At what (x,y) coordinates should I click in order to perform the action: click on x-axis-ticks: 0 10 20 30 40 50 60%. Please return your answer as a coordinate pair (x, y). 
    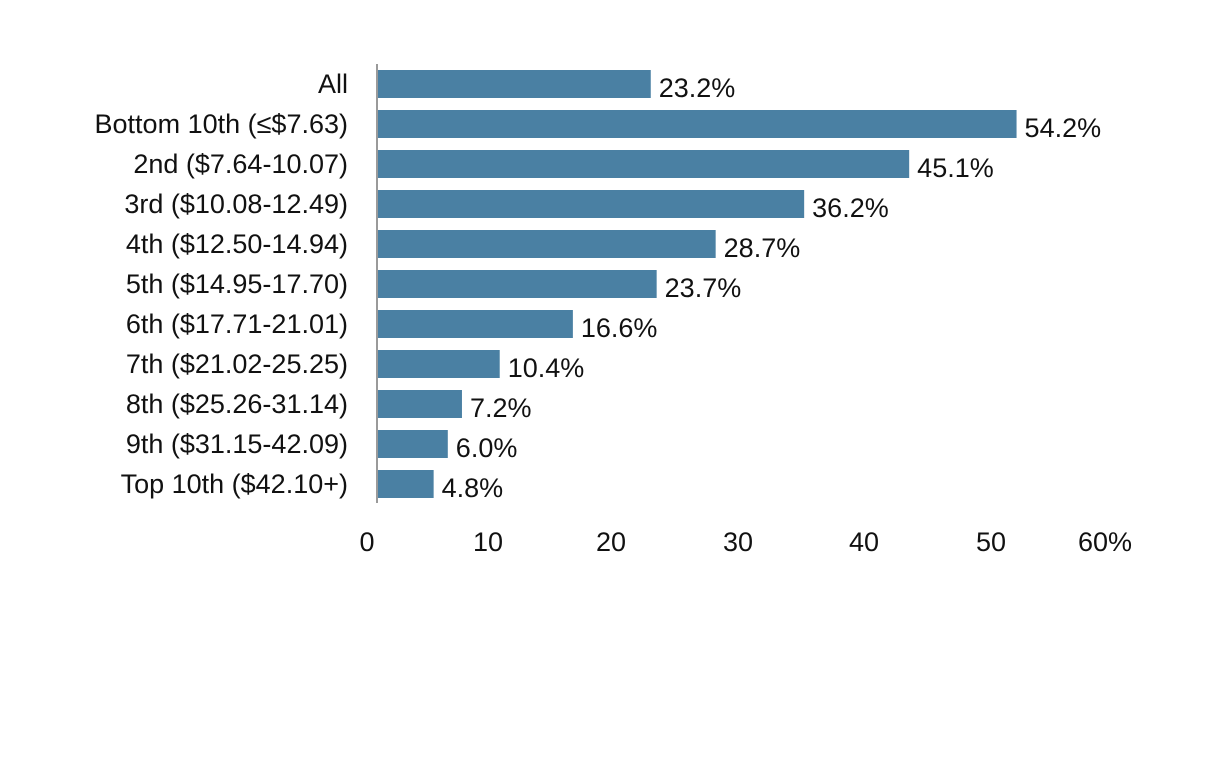
    Looking at the image, I should click on (745, 542).